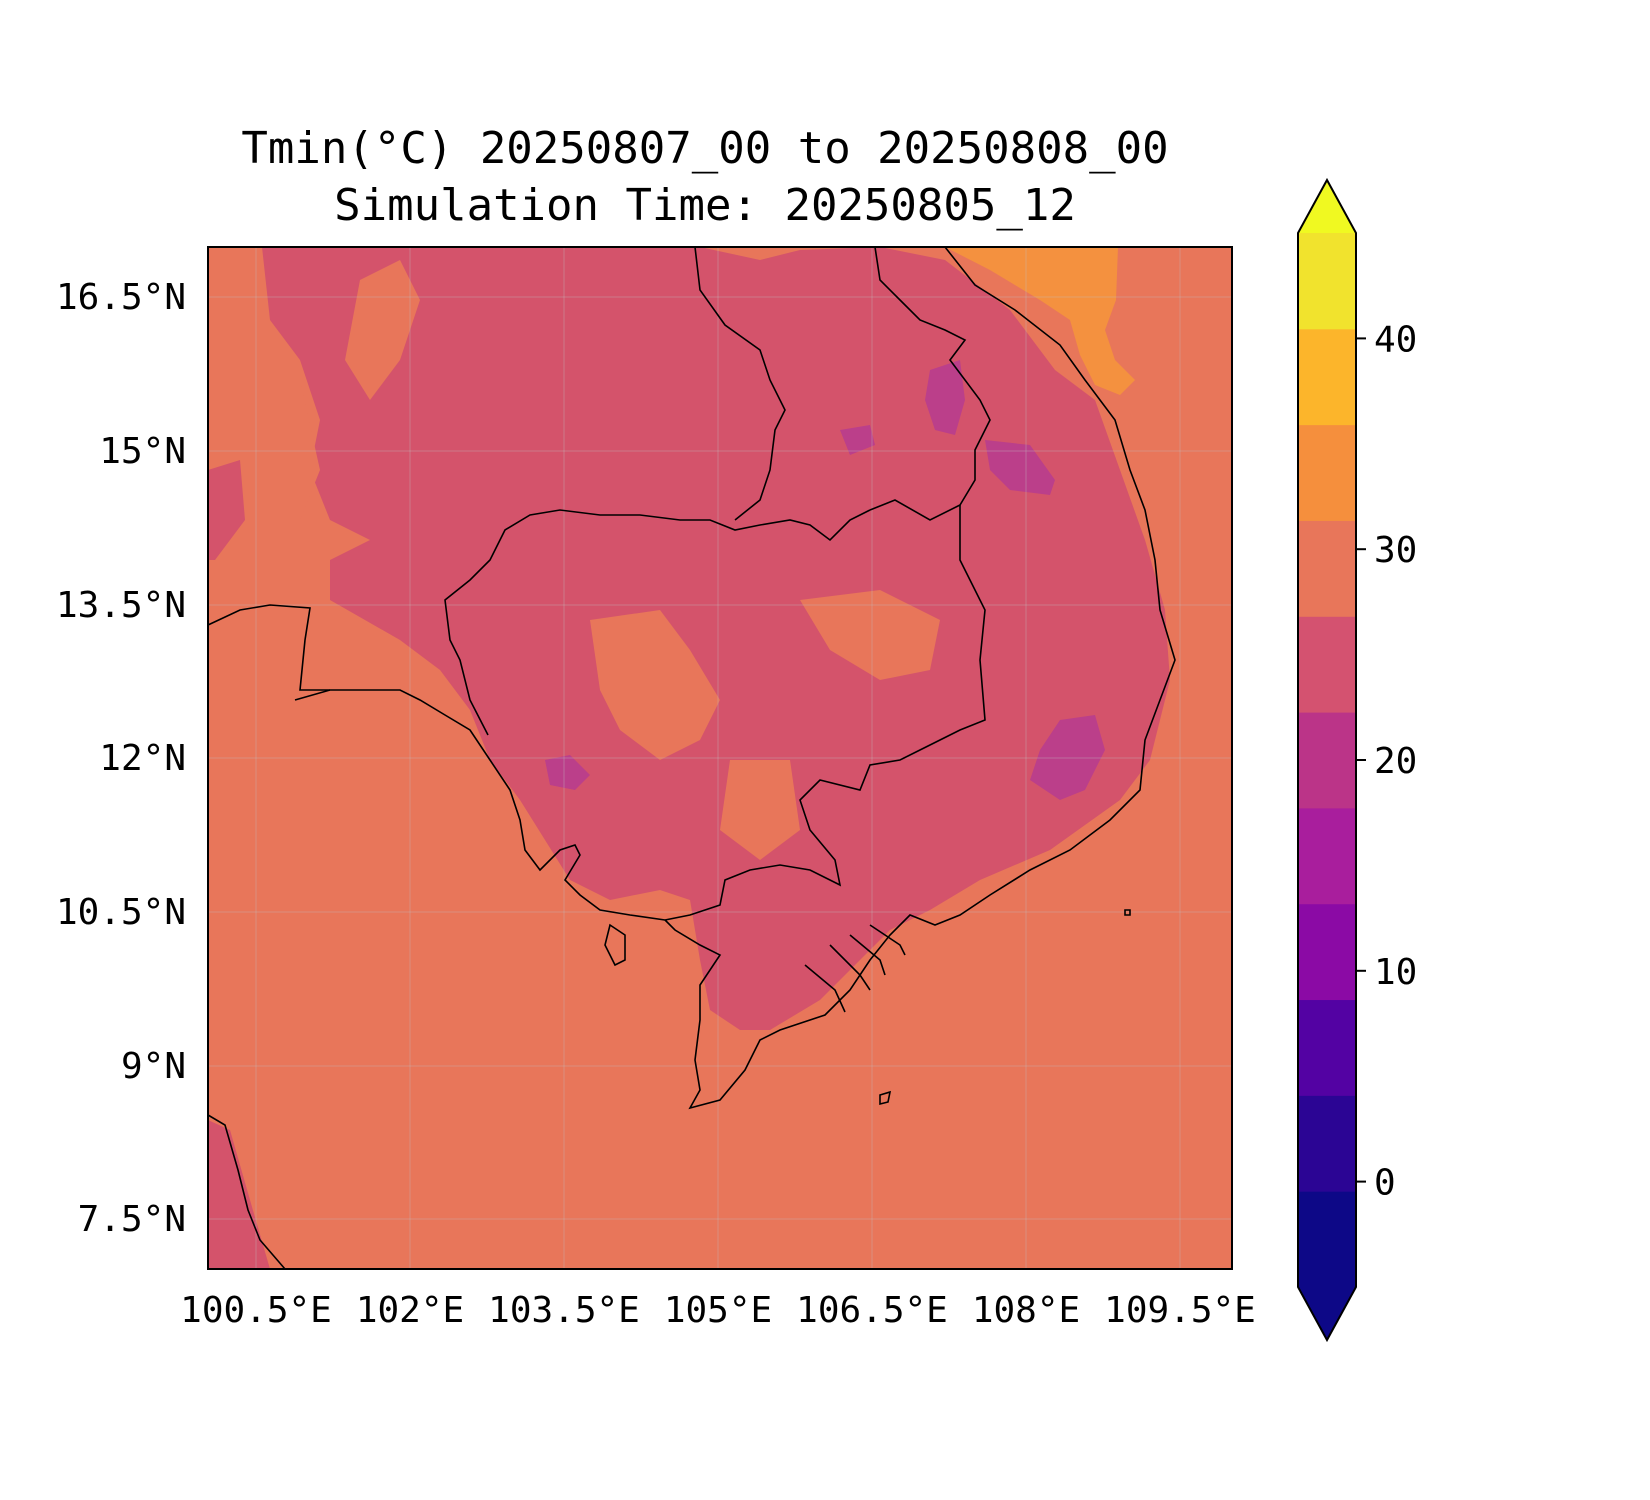 The image size is (1650, 1500). What do you see at coordinates (480, 805) in the screenshot?
I see `coastline-cambodia` at bounding box center [480, 805].